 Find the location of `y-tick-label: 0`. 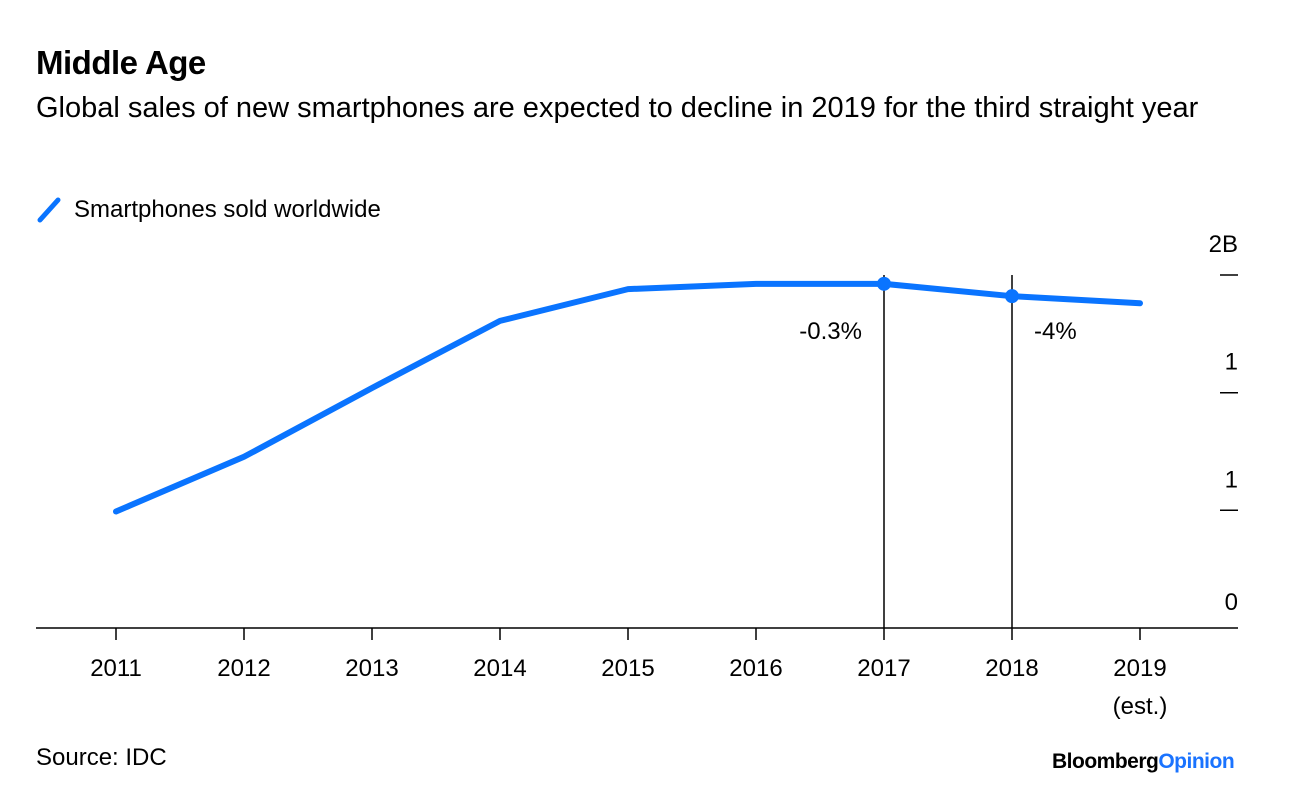

y-tick-label: 0 is located at coordinates (1231, 602).